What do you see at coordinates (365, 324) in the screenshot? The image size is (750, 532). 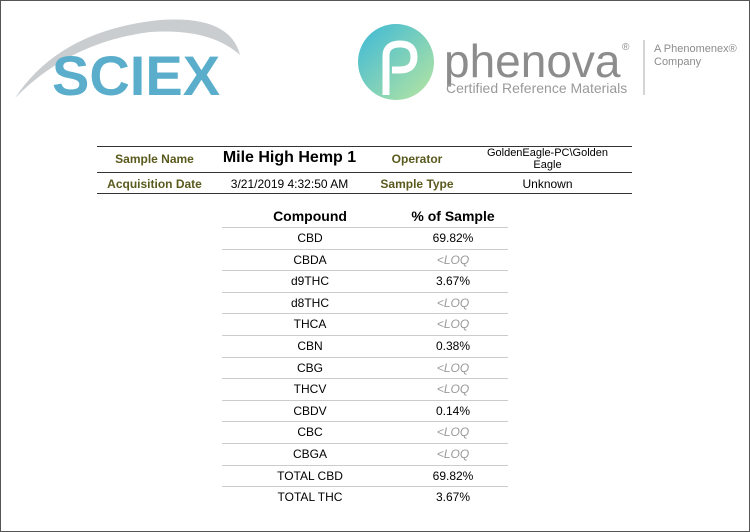 I see `table-row: THCA <LOQ` at bounding box center [365, 324].